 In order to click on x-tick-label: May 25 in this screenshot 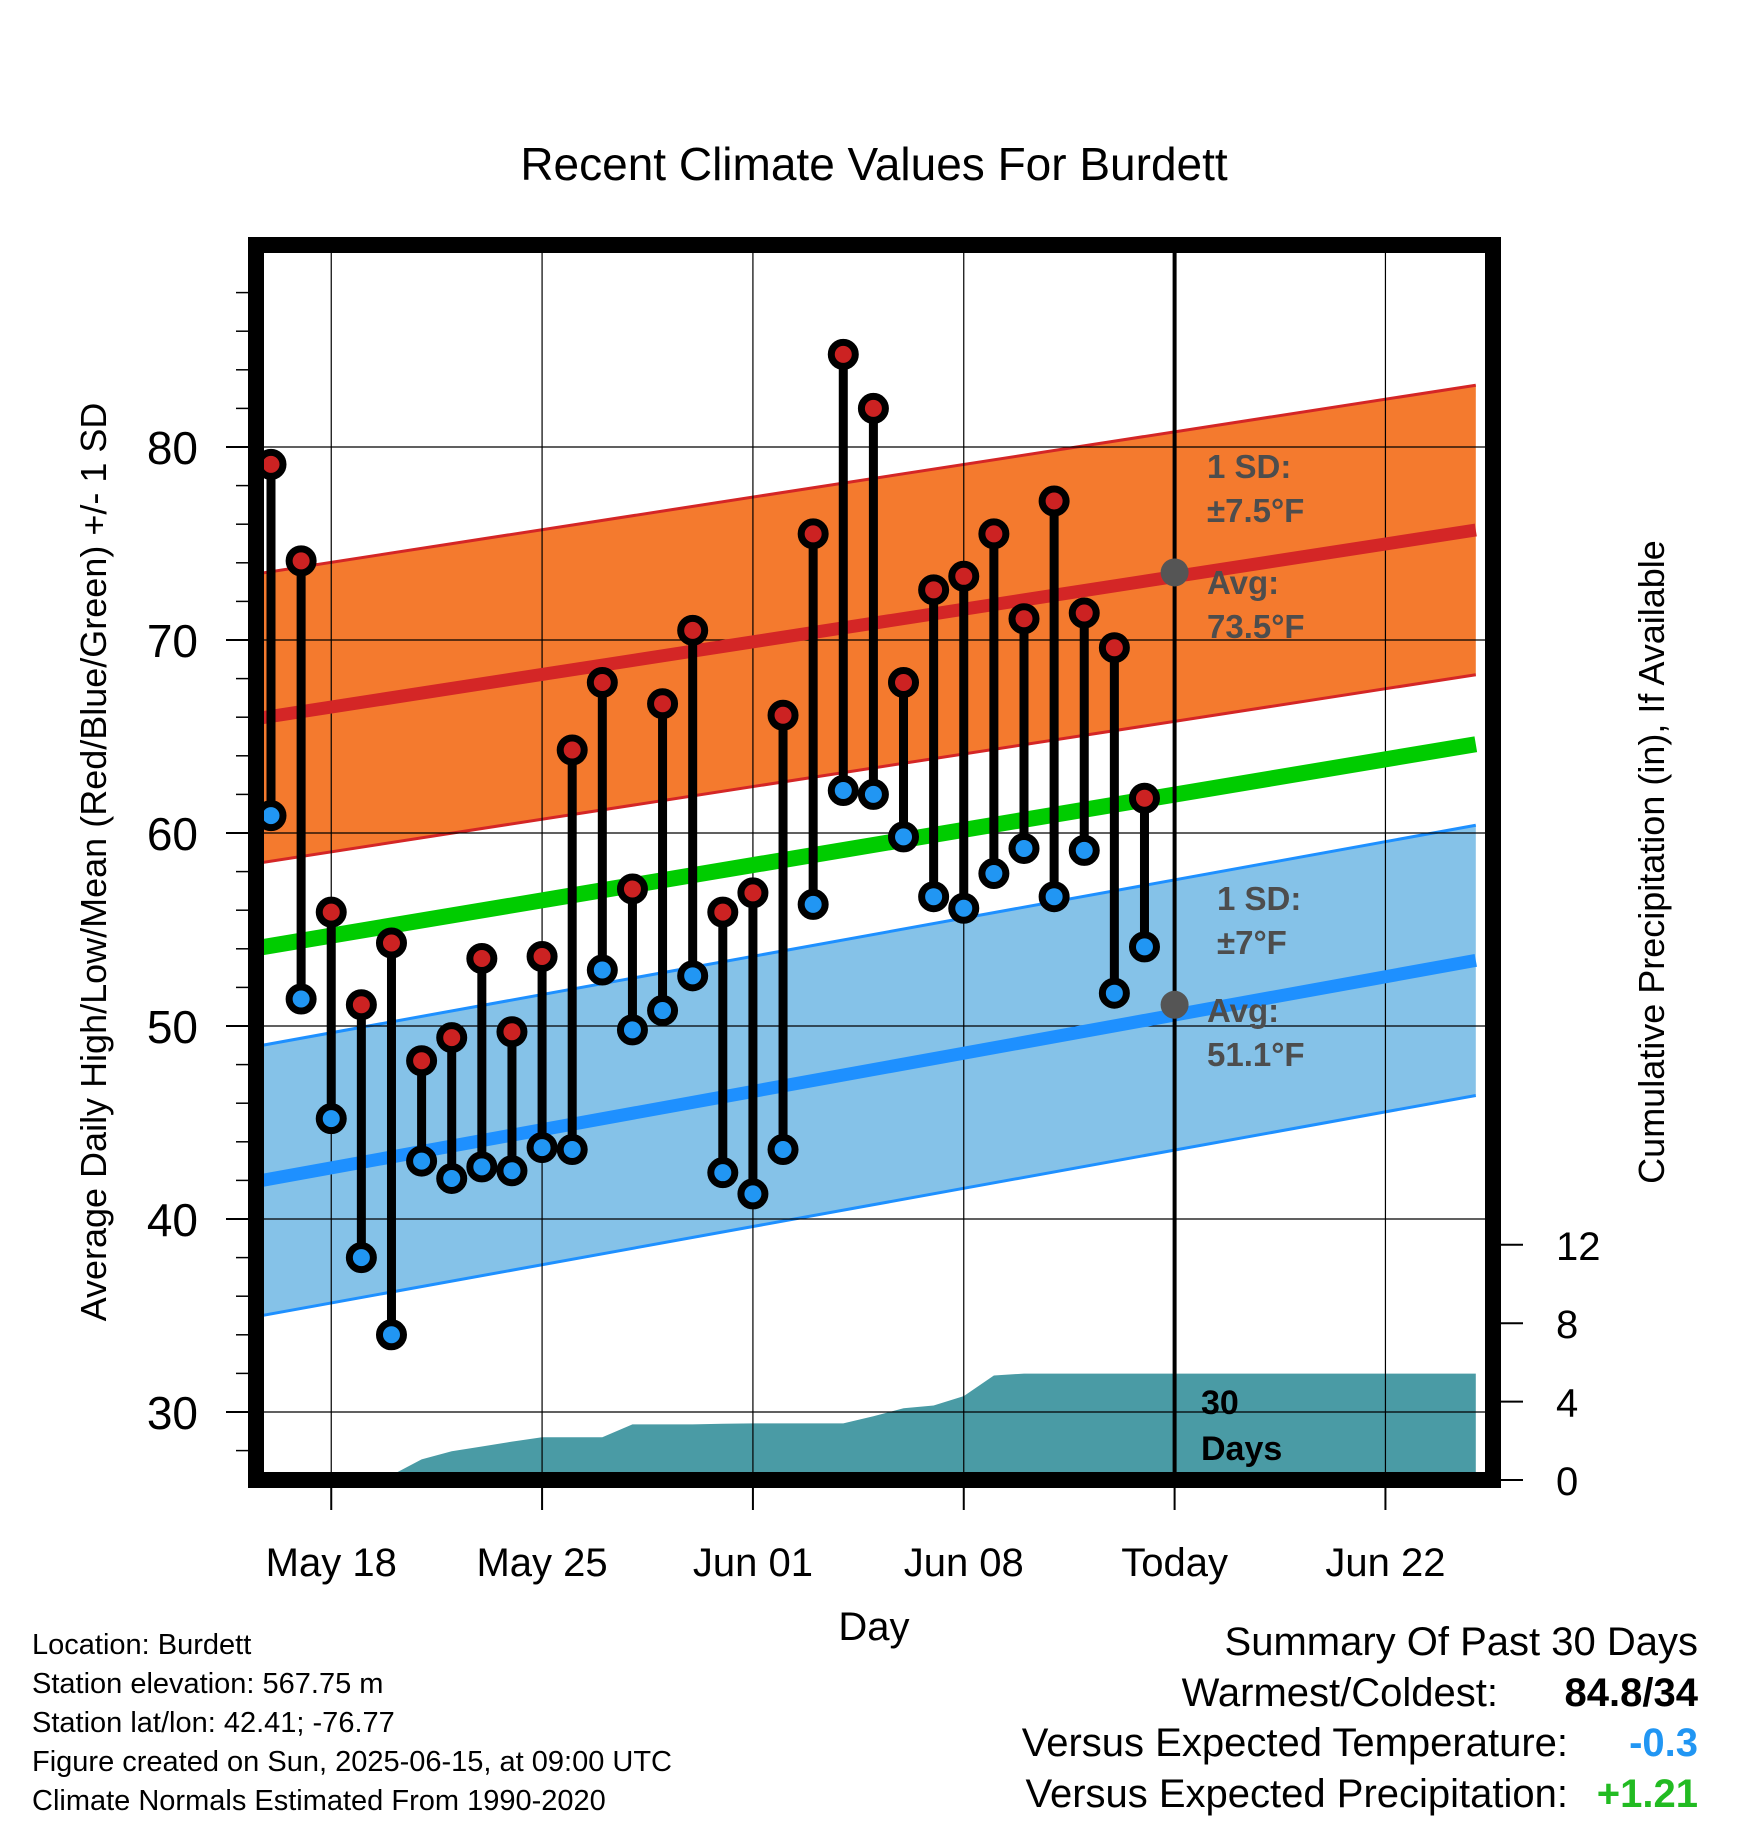, I will do `click(541, 1563)`.